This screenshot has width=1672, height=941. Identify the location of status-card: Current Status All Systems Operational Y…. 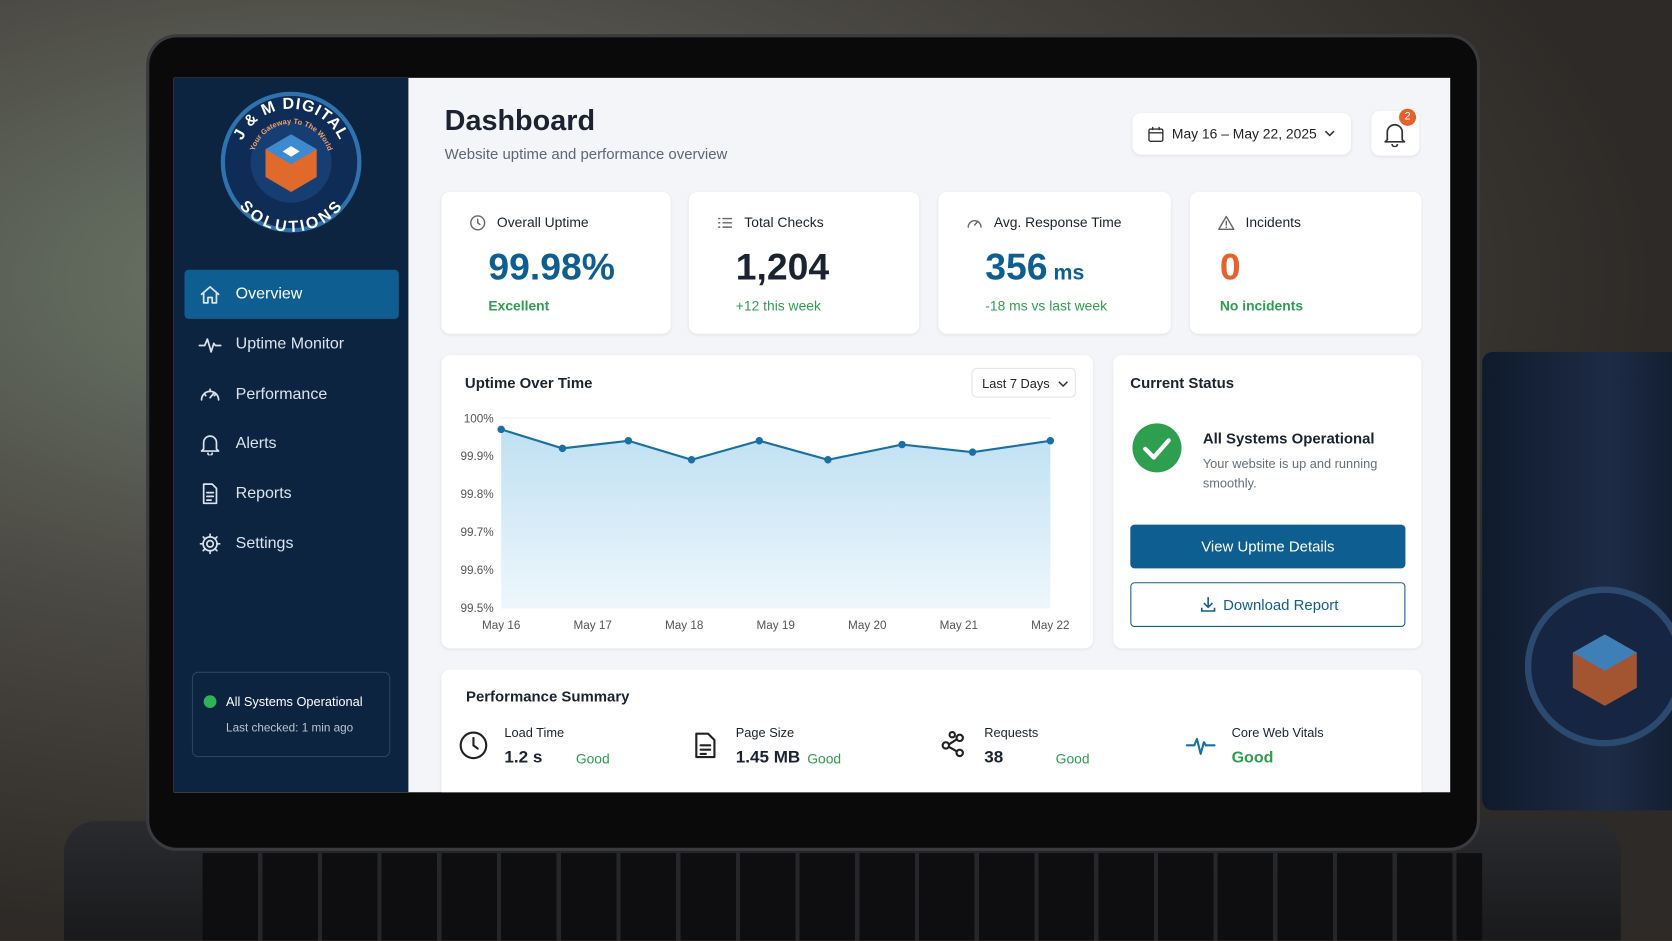
(1267, 502).